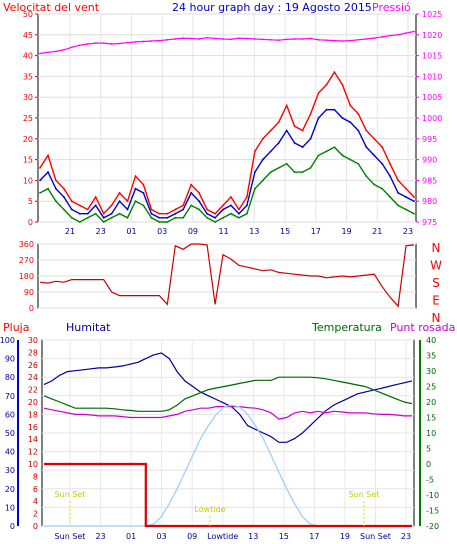  What do you see at coordinates (431, 356) in the screenshot?
I see `temp-tick-label: 35` at bounding box center [431, 356].